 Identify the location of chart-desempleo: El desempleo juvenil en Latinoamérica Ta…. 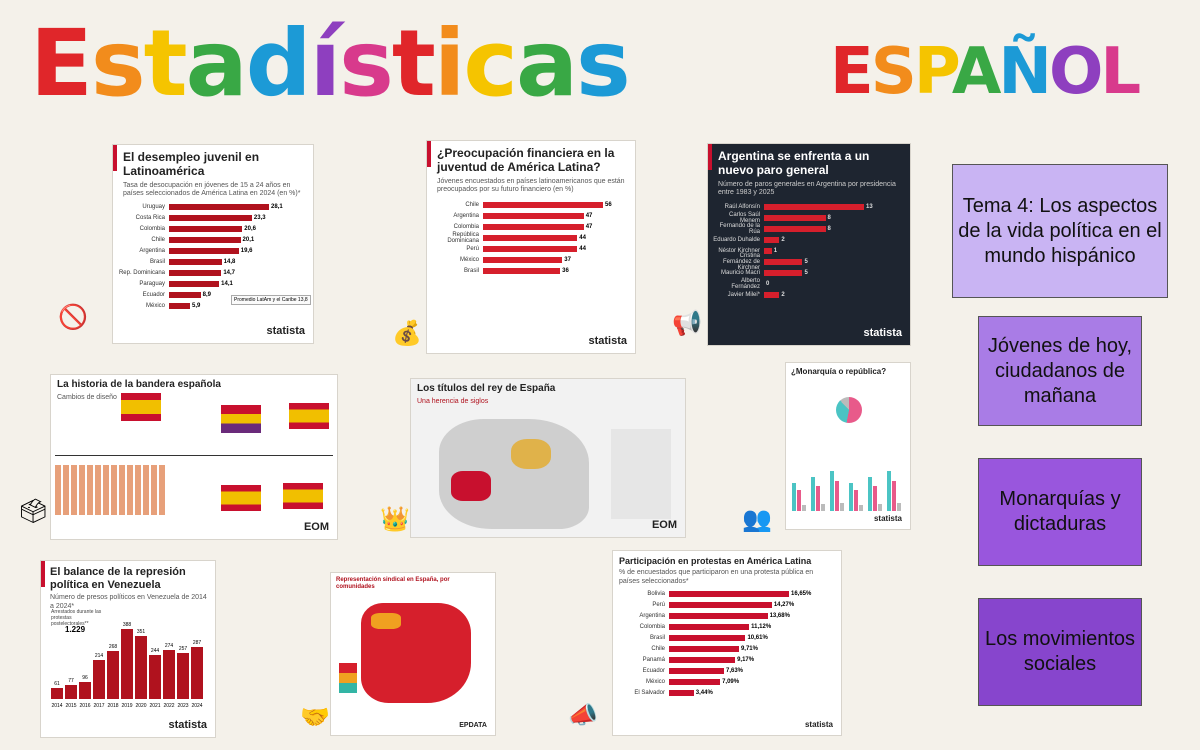
(213, 244).